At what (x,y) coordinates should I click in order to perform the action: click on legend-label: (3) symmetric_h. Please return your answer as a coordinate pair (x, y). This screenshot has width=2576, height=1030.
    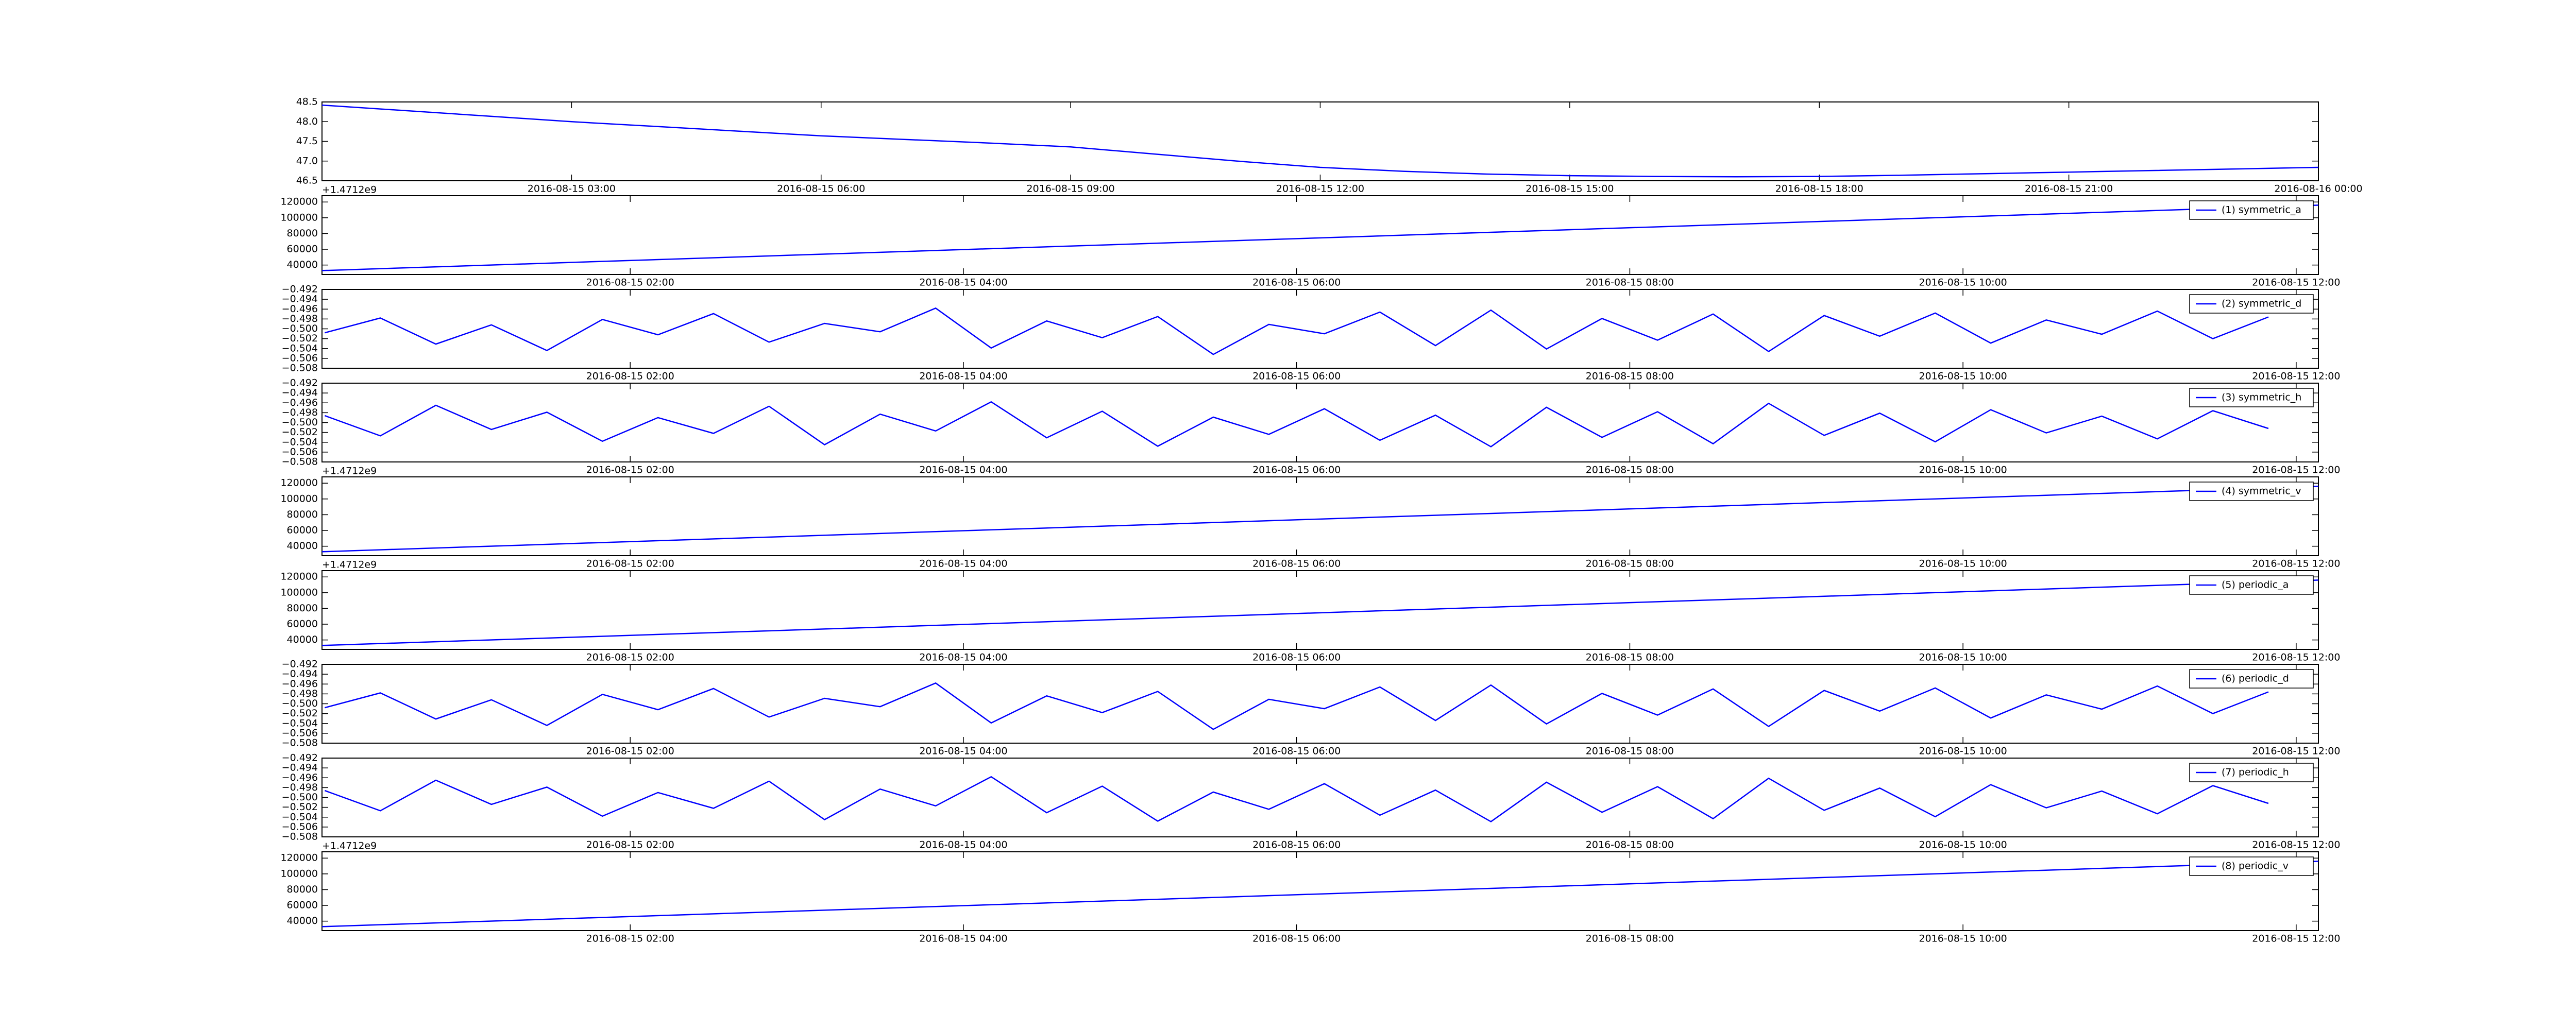
    Looking at the image, I should click on (2261, 398).